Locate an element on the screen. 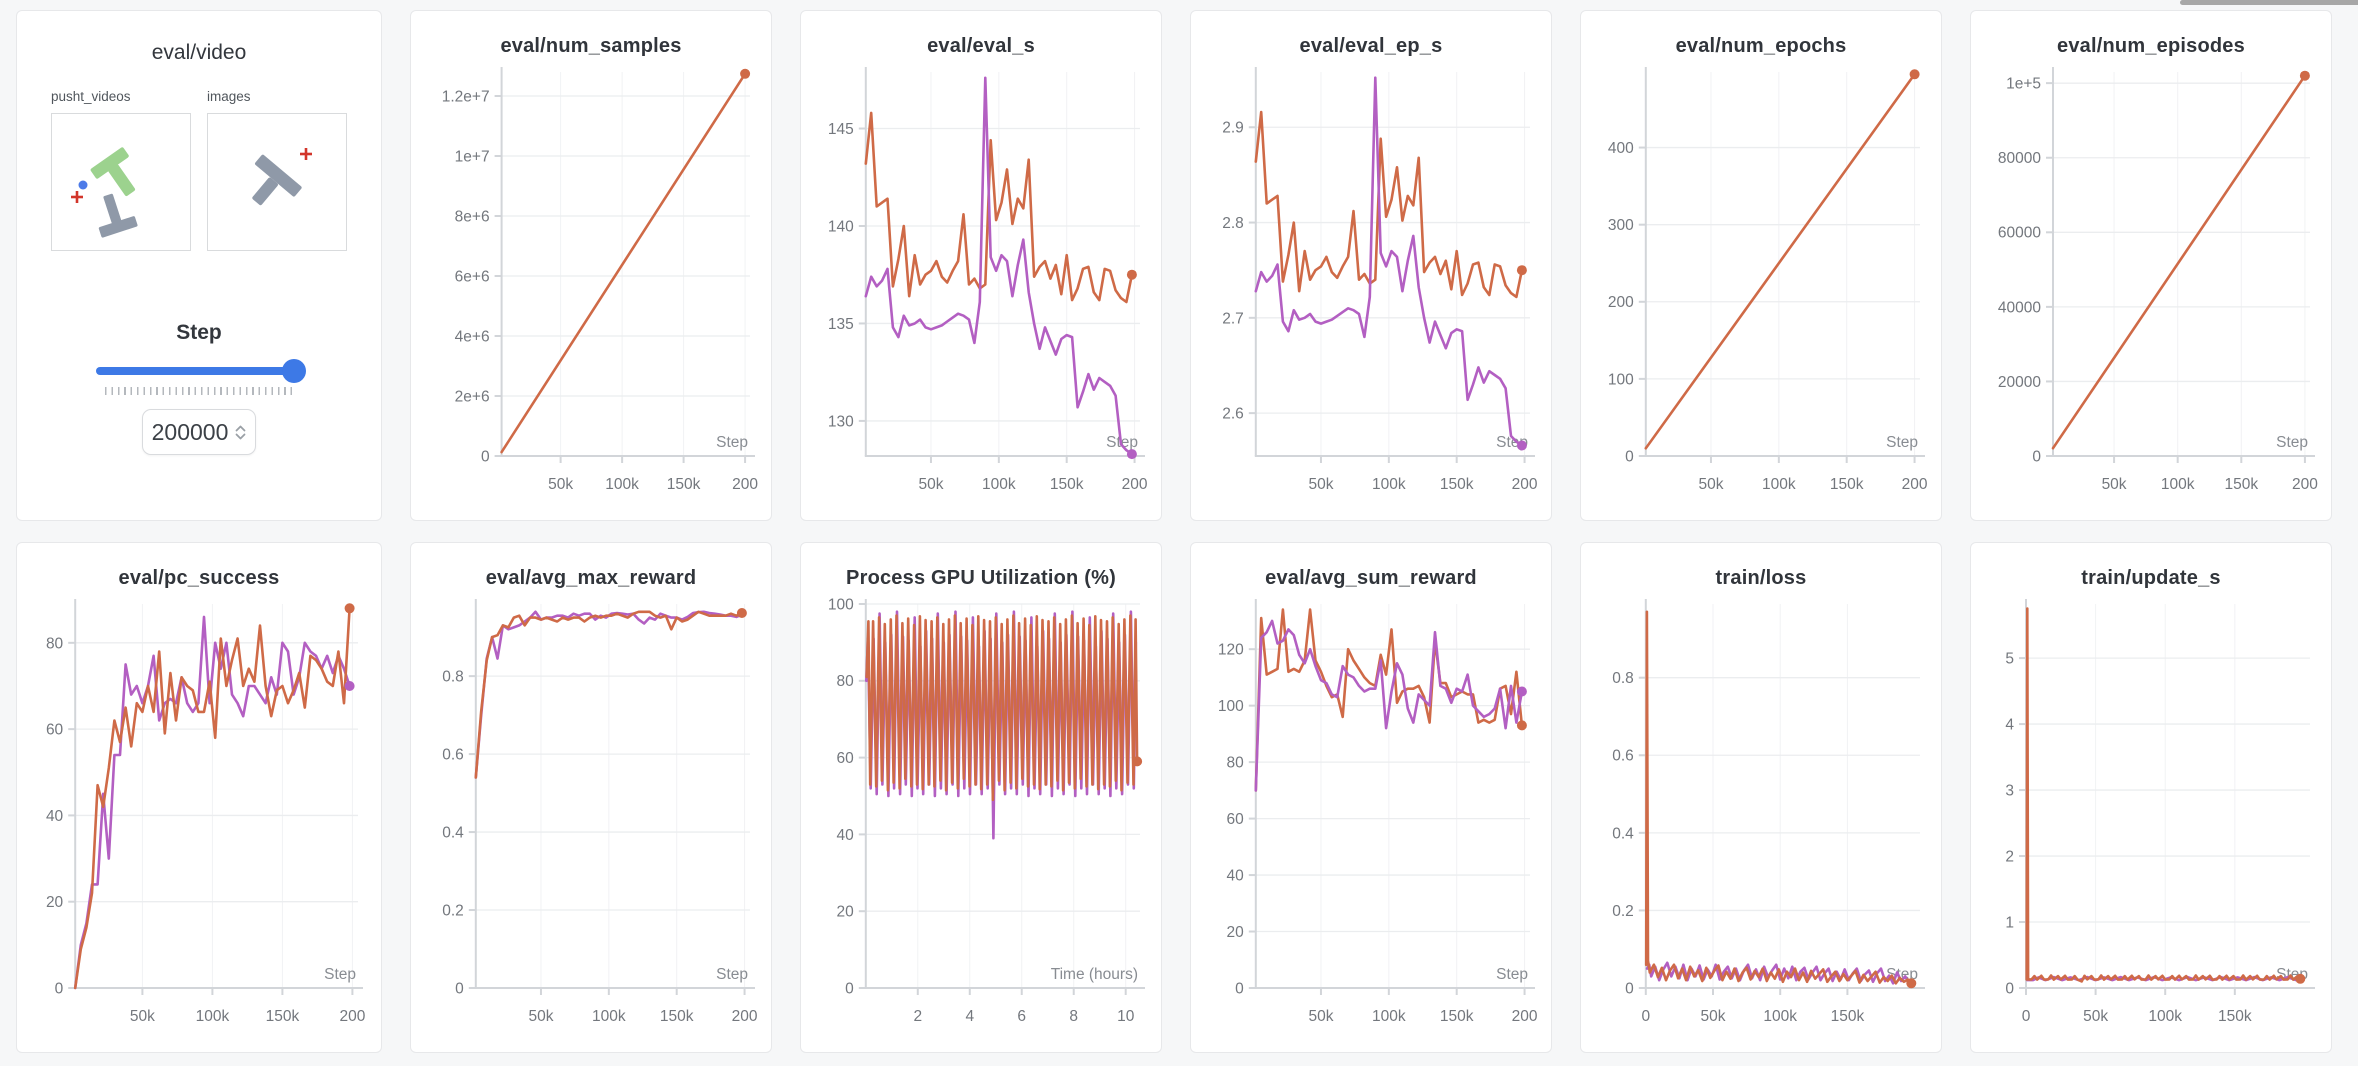 Image resolution: width=2358 pixels, height=1066 pixels. series-line-purple is located at coordinates (1389, 705).